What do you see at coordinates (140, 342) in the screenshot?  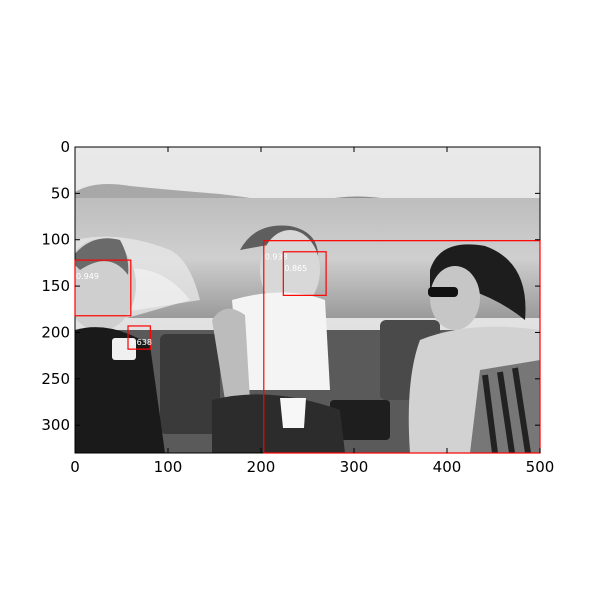 I see `detection-score-label: 0.638` at bounding box center [140, 342].